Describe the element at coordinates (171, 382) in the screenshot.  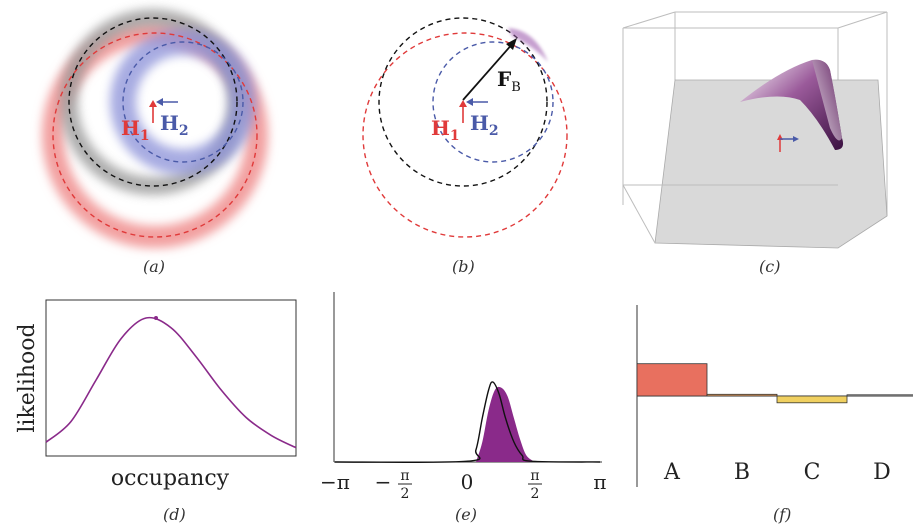
I see `likelihood-curve` at that location.